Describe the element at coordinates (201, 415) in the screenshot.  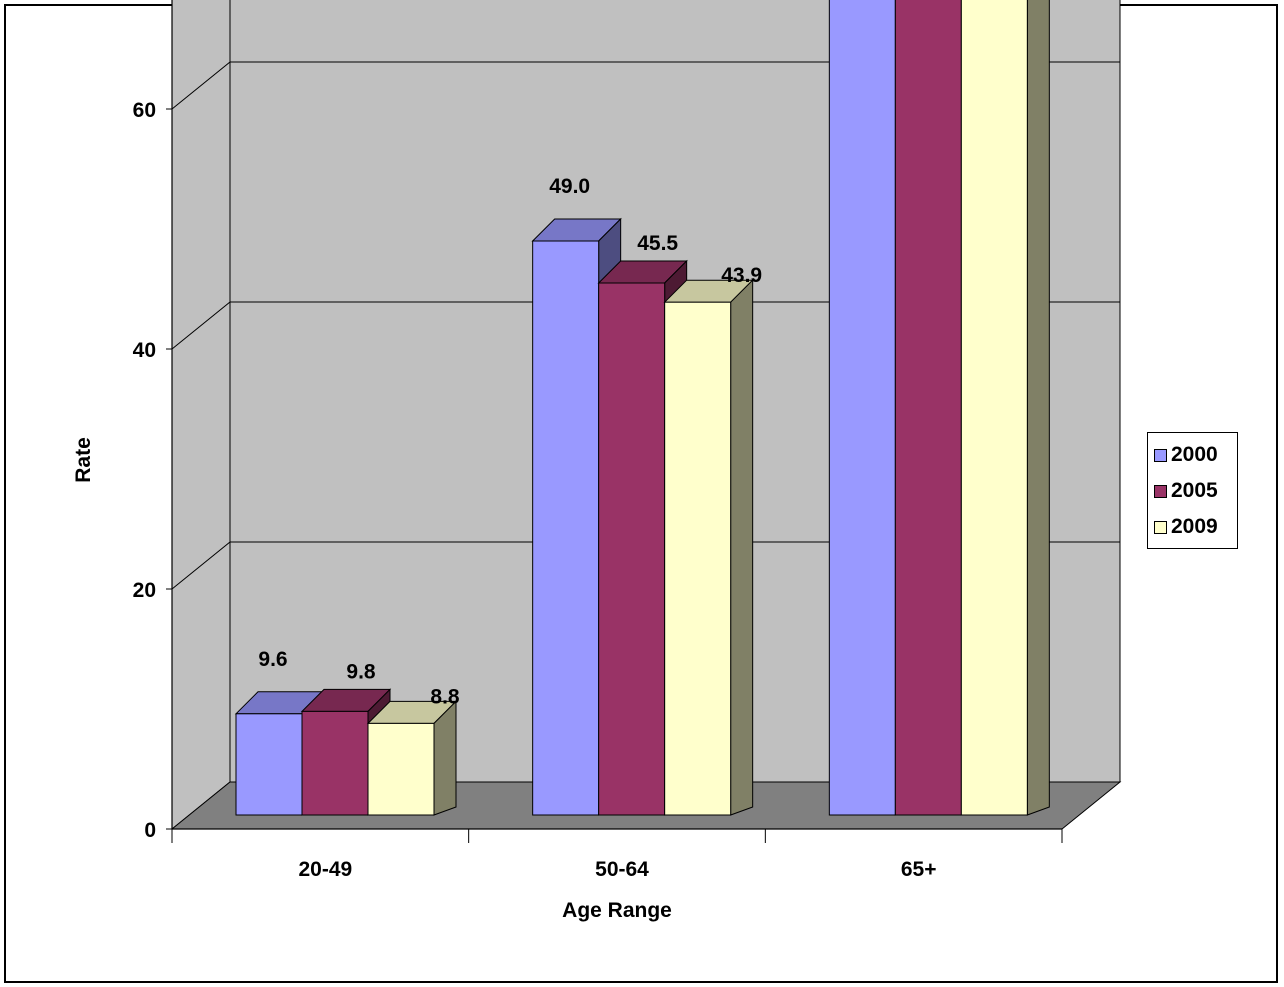
I see `side-wall` at that location.